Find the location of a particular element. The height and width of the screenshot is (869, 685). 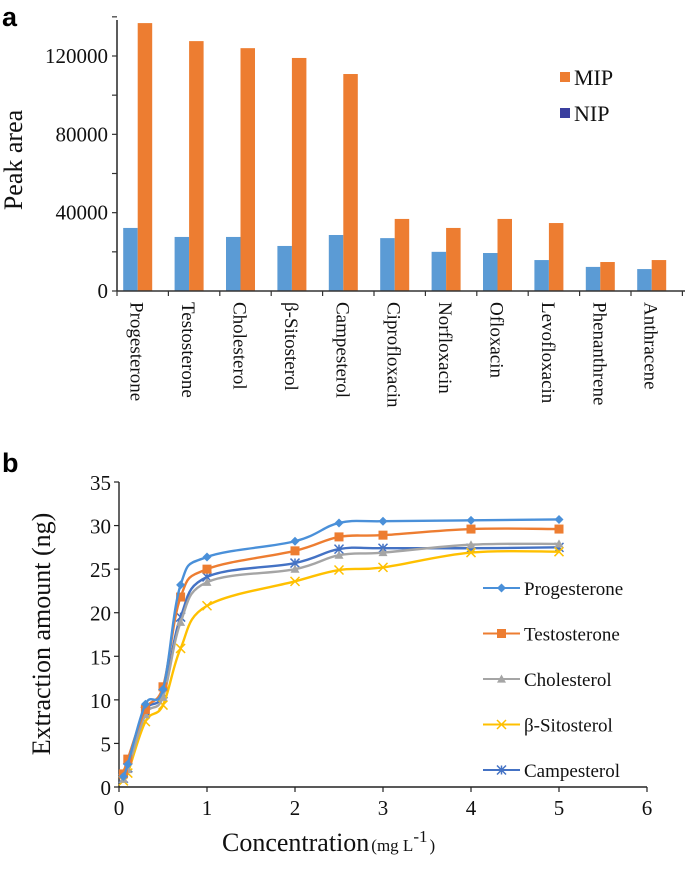

bar-nip-phenanthrene is located at coordinates (593, 278).